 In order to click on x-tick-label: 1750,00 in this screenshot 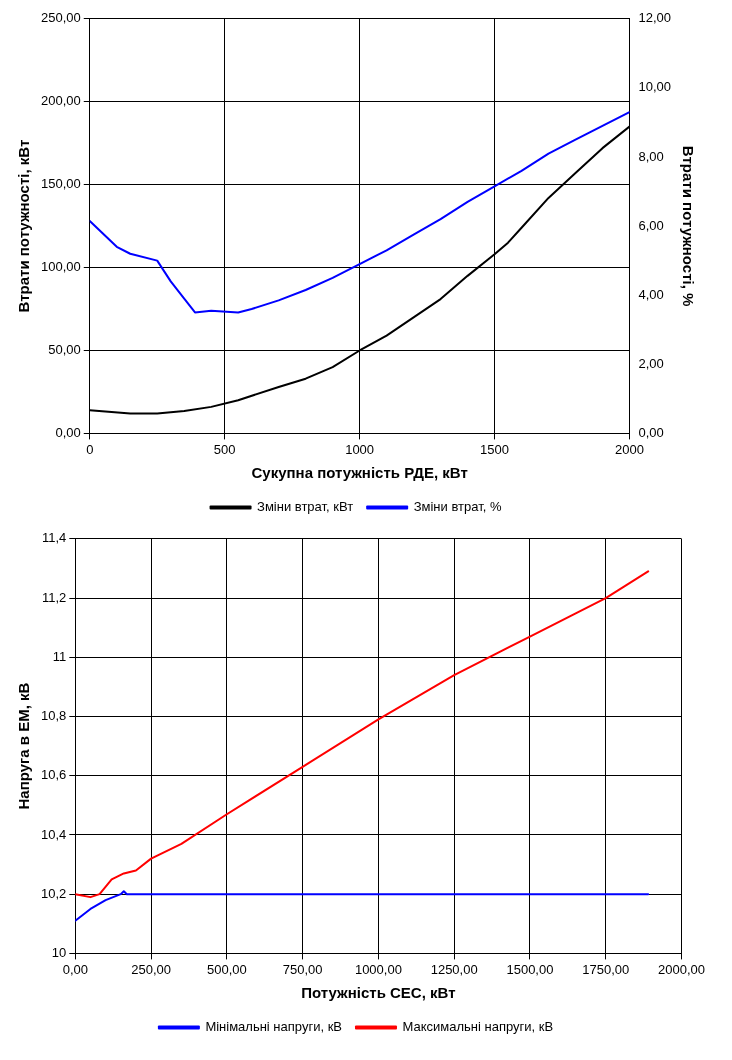, I will do `click(606, 969)`.